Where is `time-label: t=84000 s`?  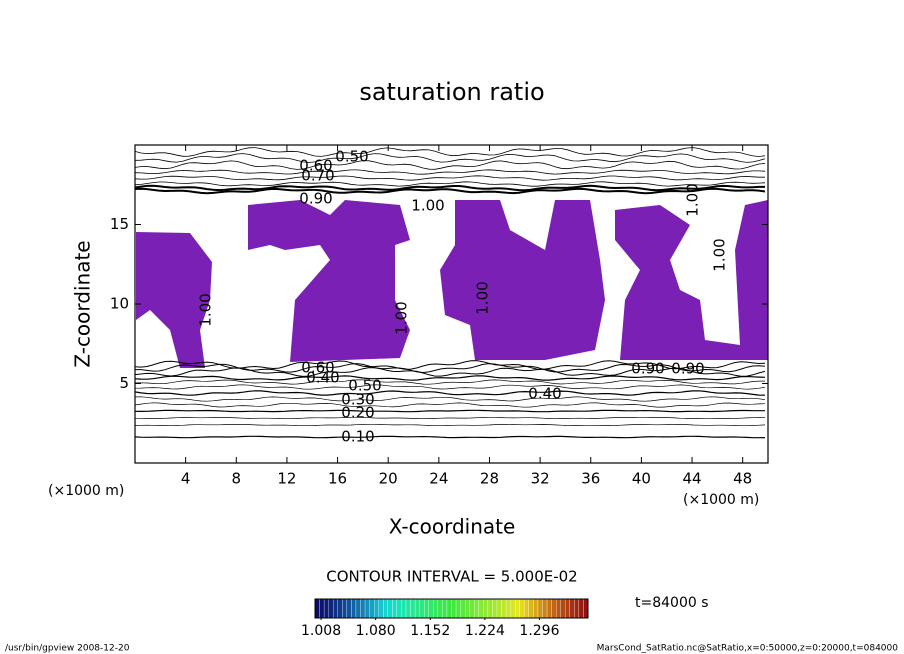 time-label: t=84000 s is located at coordinates (672, 603).